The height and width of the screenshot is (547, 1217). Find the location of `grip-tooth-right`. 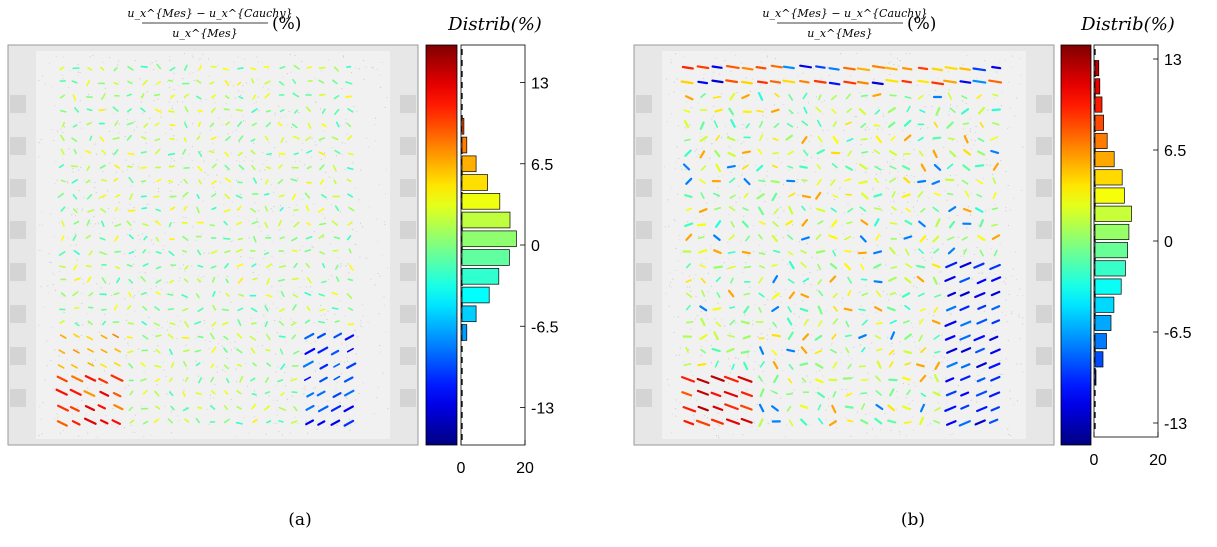

grip-tooth-right is located at coordinates (408, 272).